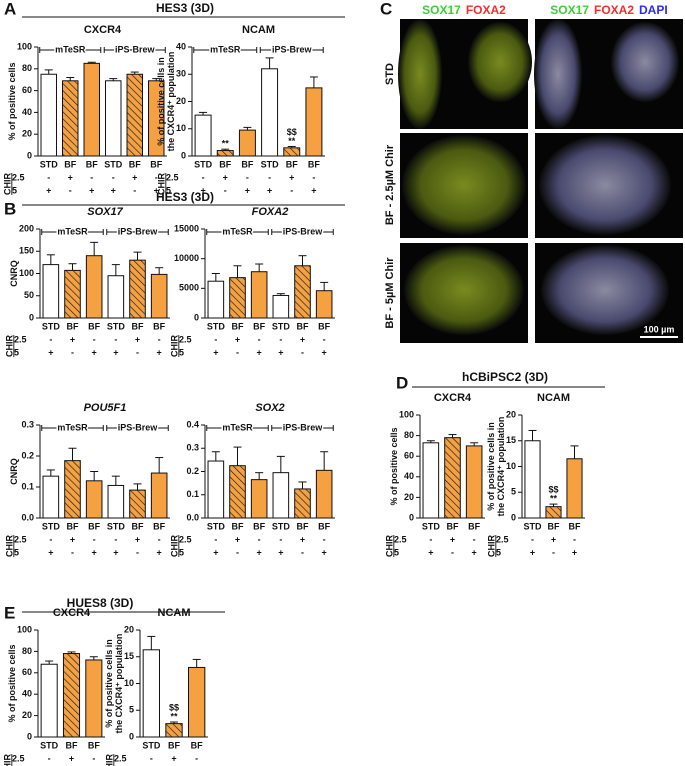  I want to click on panel-title: hCBiPSC2 (3D), so click(505, 377).